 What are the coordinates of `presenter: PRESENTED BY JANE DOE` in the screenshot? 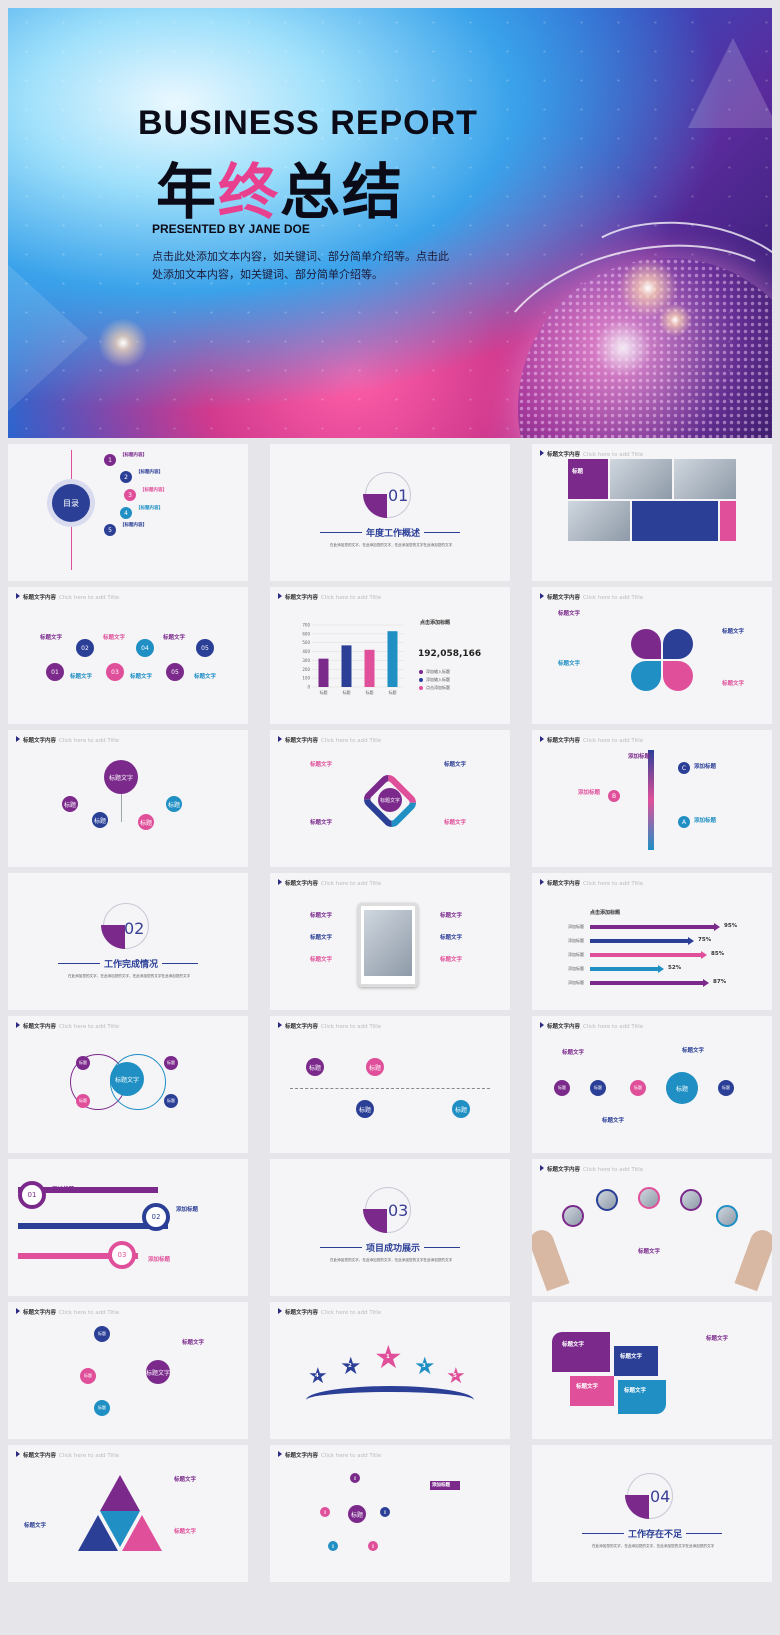 It's located at (231, 229).